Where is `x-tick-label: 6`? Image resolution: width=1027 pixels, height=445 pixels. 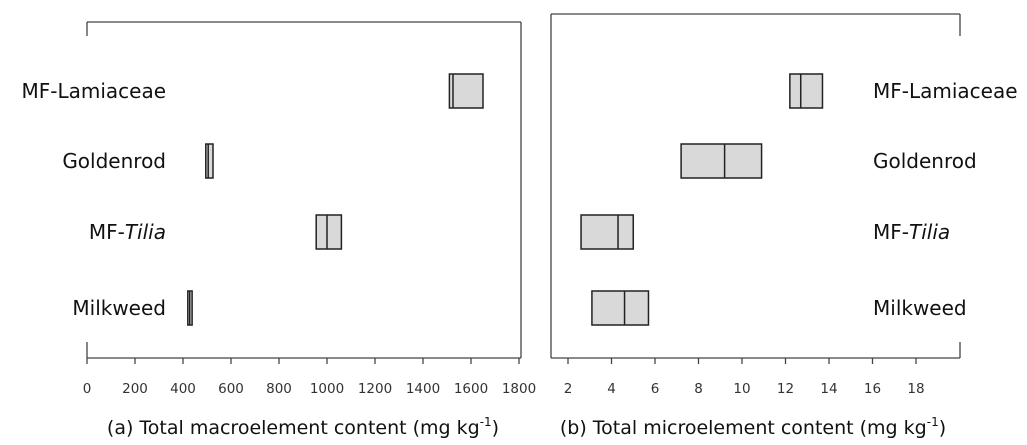
x-tick-label: 6 is located at coordinates (655, 389).